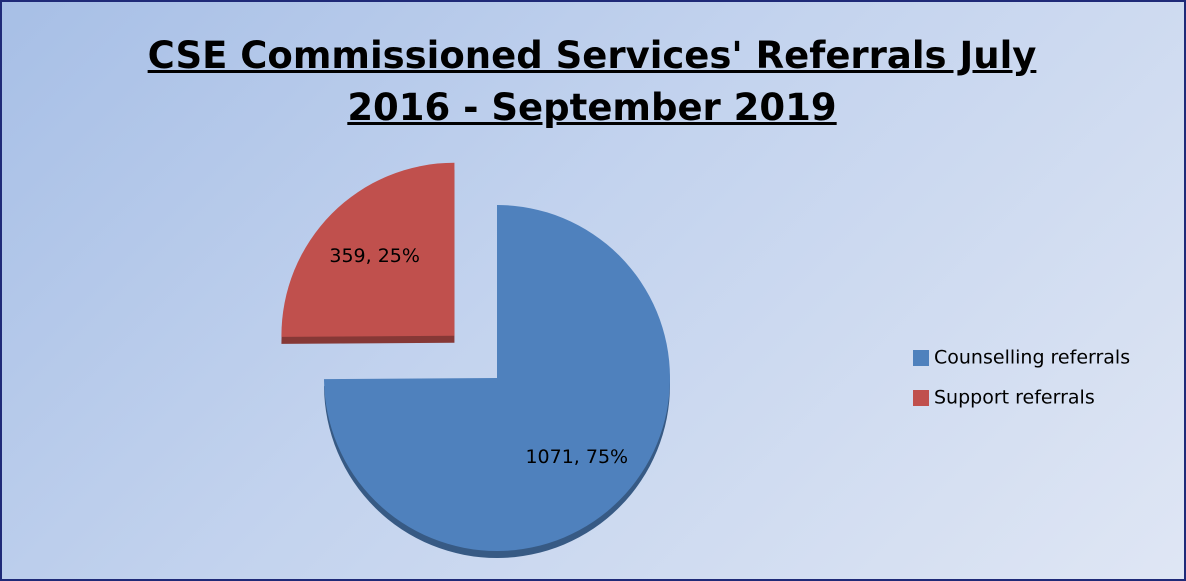  I want to click on data-label: 1071, 75%, so click(576, 457).